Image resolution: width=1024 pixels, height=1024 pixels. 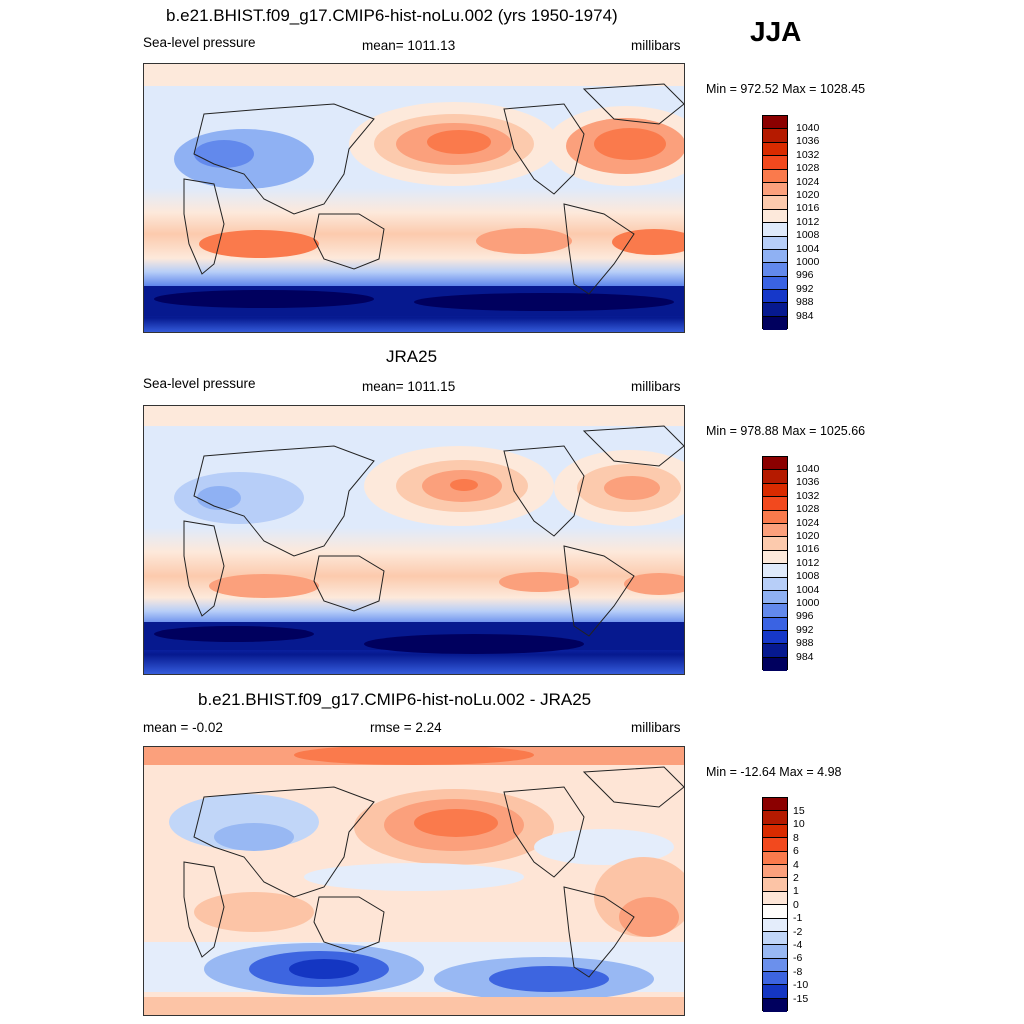 What do you see at coordinates (409, 45) in the screenshot?
I see `panel1-mean-label: mean= 1011.13` at bounding box center [409, 45].